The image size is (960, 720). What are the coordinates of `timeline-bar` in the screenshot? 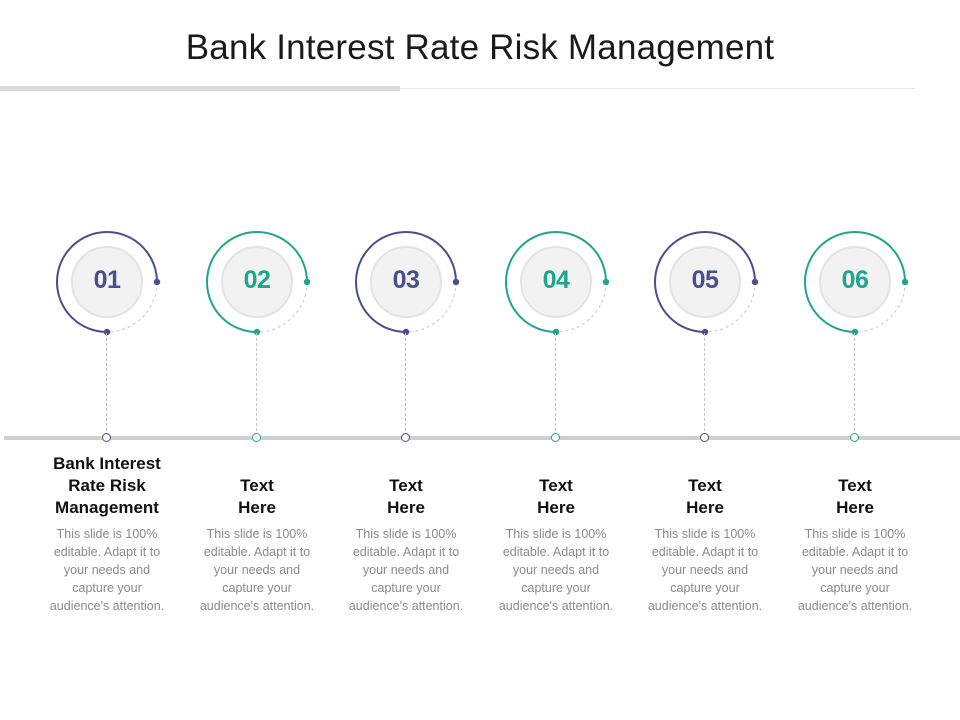 It's located at (482, 438).